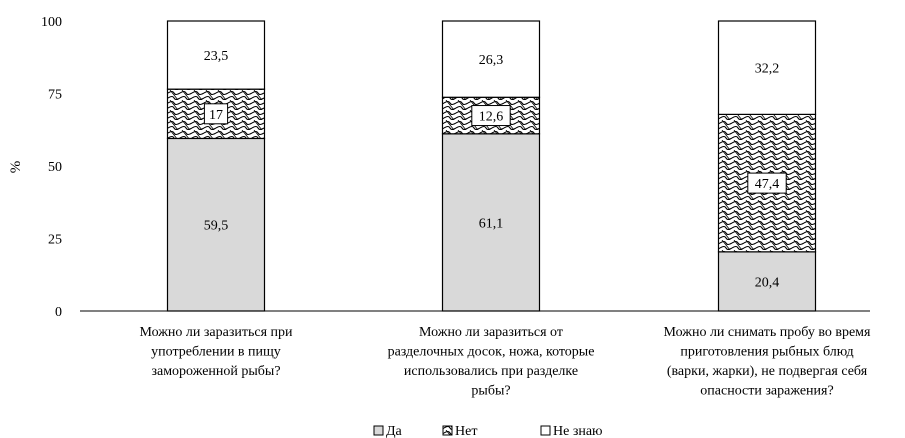 The height and width of the screenshot is (438, 905). I want to click on data-label: 17, so click(216, 115).